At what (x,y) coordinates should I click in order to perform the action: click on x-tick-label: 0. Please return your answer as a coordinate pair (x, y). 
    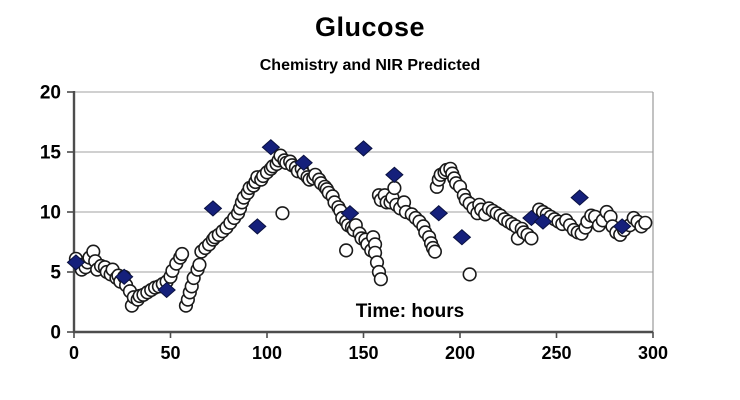
    Looking at the image, I should click on (74, 353).